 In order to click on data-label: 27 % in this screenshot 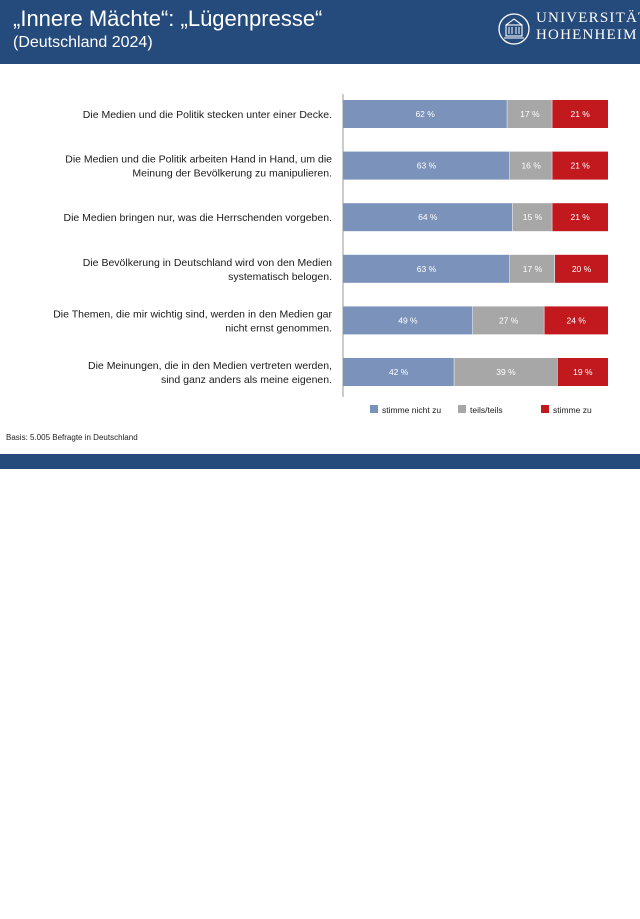, I will do `click(509, 320)`.